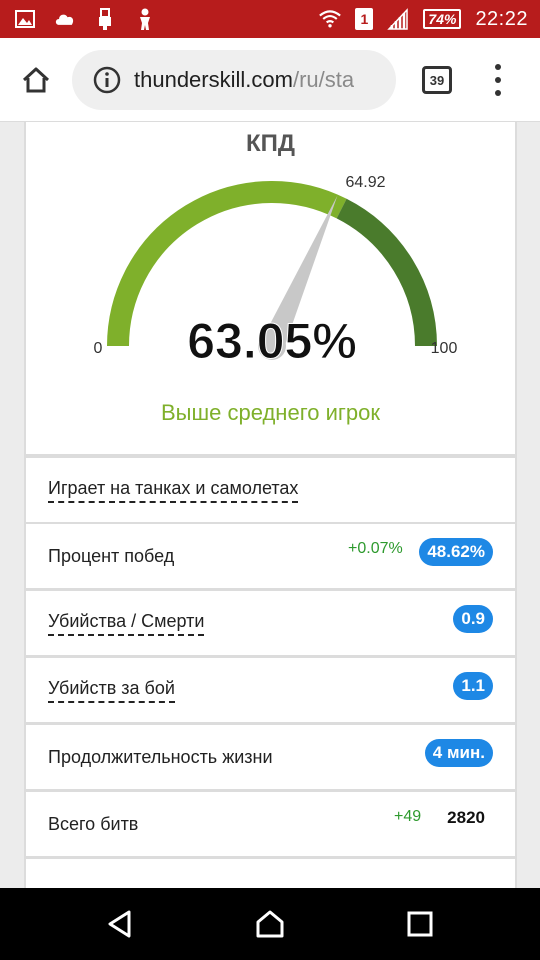 The image size is (540, 960). I want to click on recents-icon, so click(420, 924).